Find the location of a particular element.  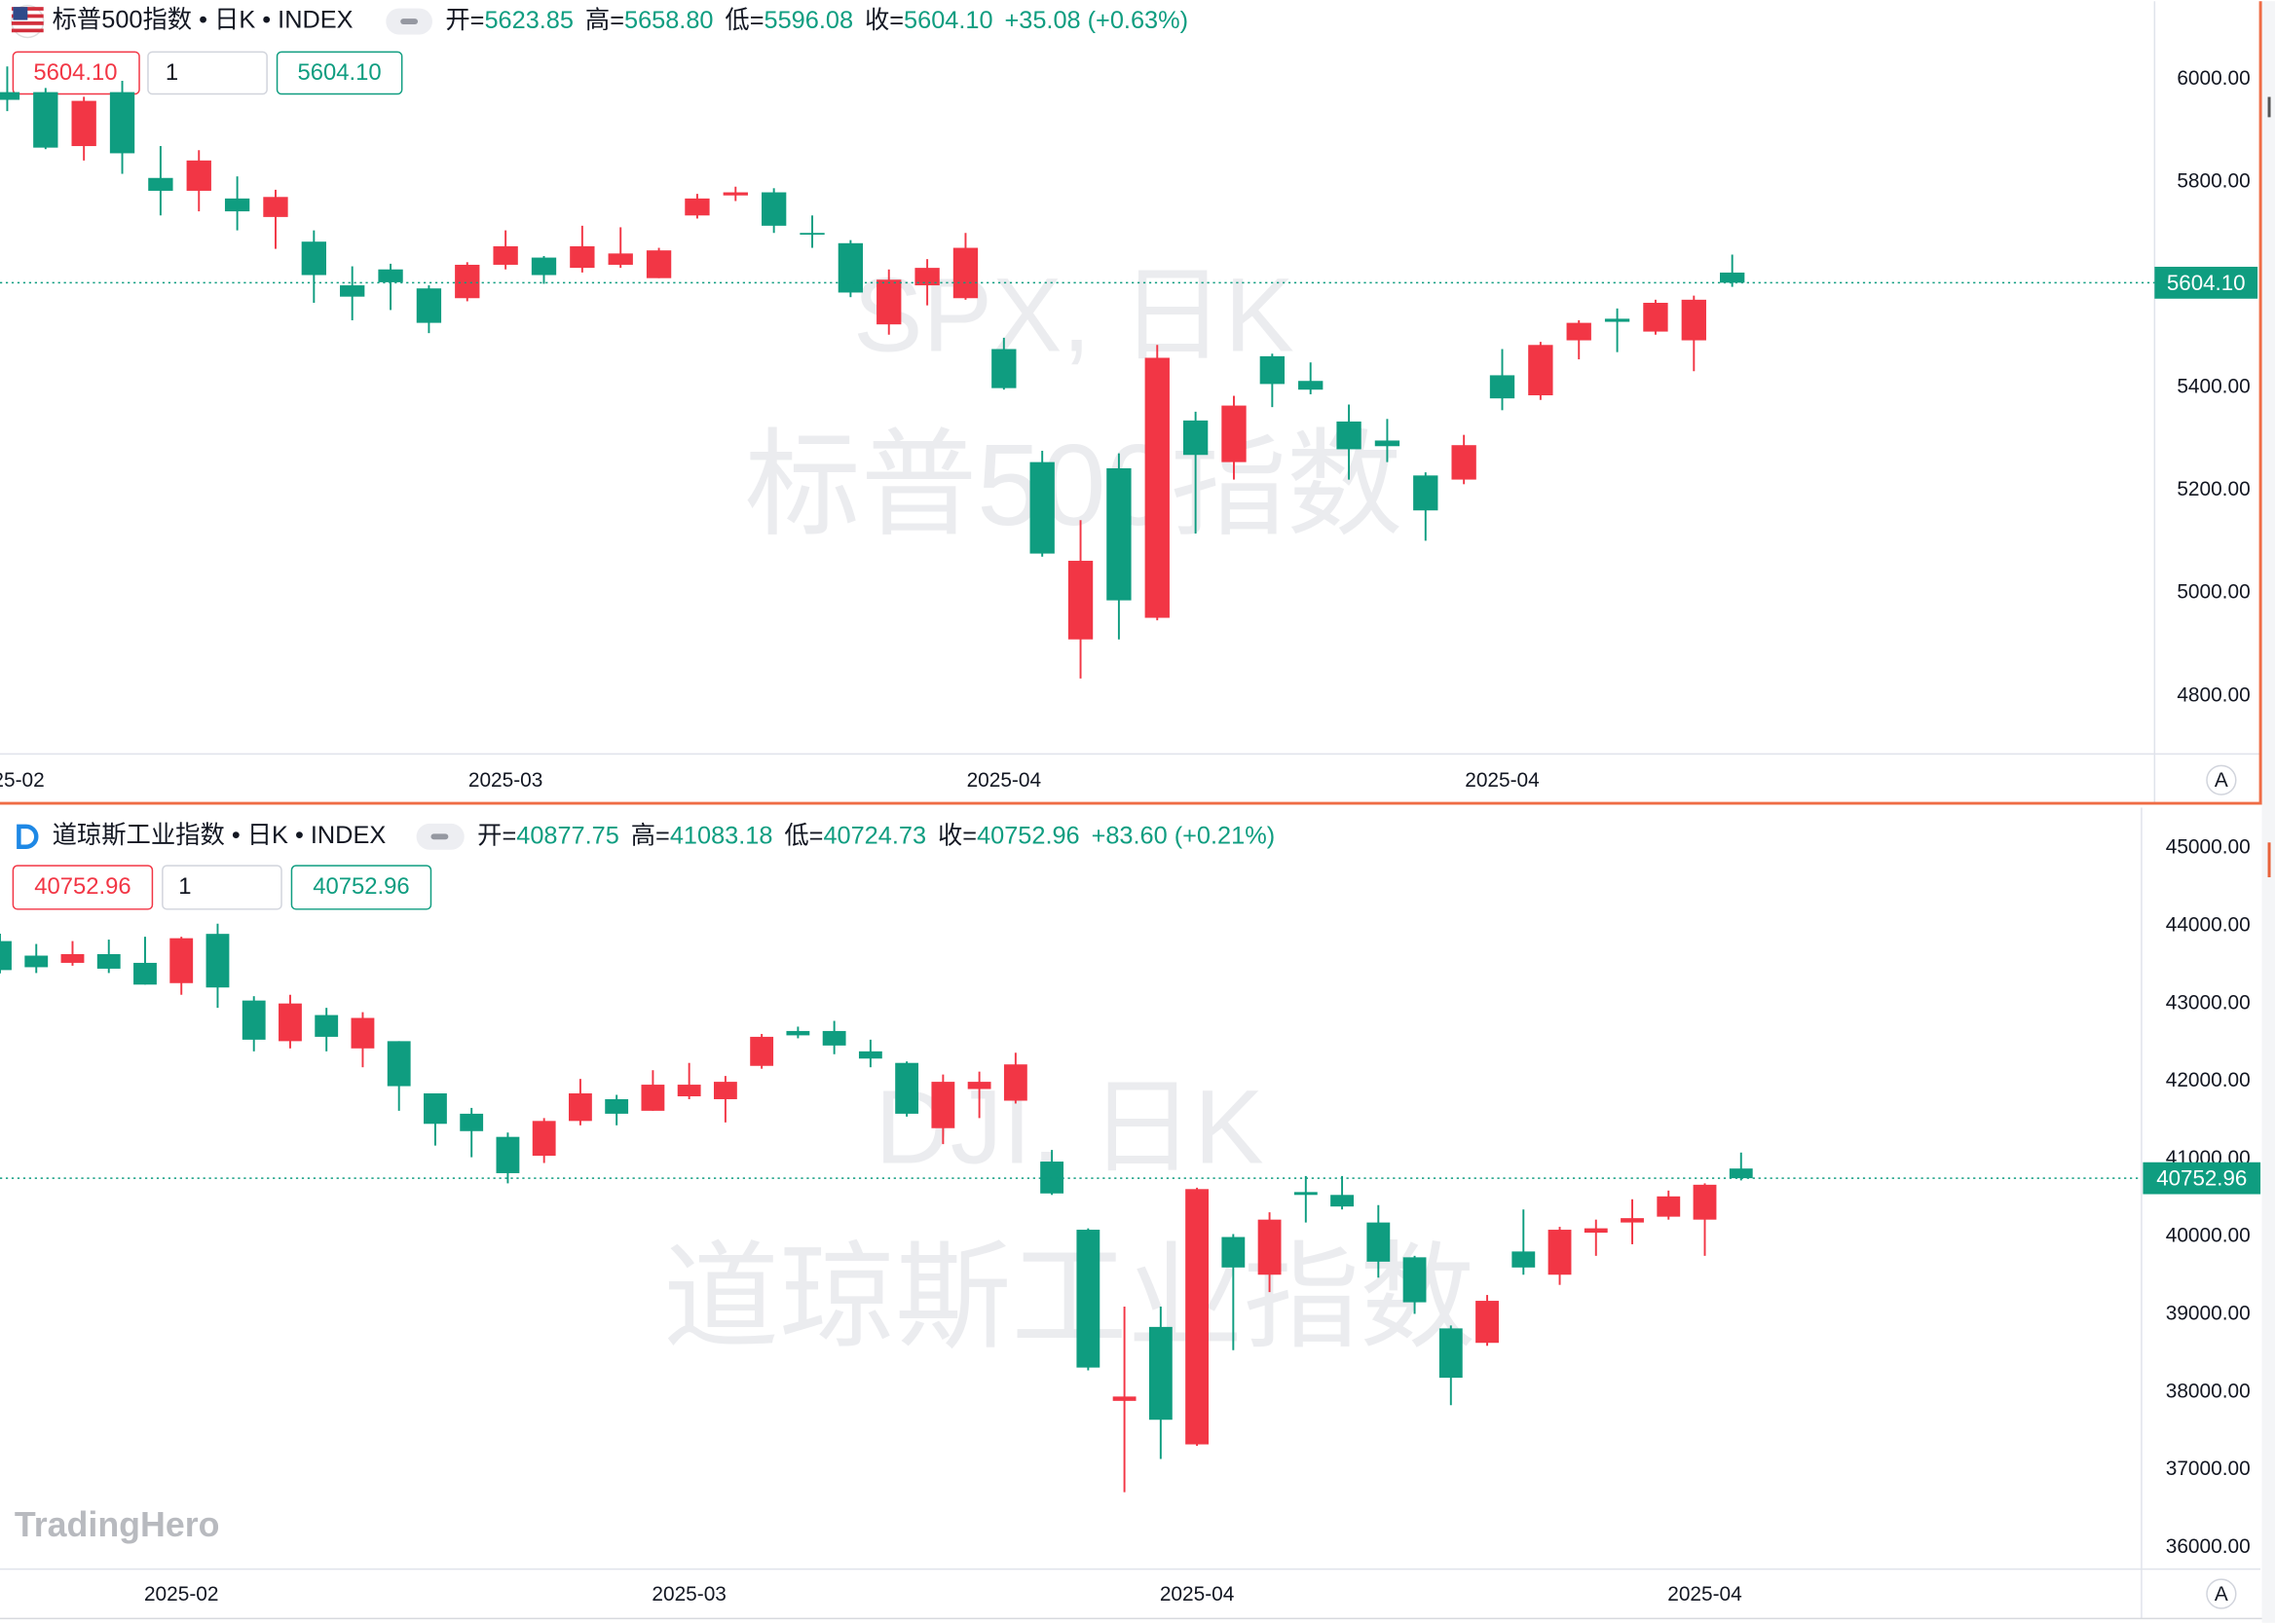

buy-price: 5604.10 is located at coordinates (340, 72).